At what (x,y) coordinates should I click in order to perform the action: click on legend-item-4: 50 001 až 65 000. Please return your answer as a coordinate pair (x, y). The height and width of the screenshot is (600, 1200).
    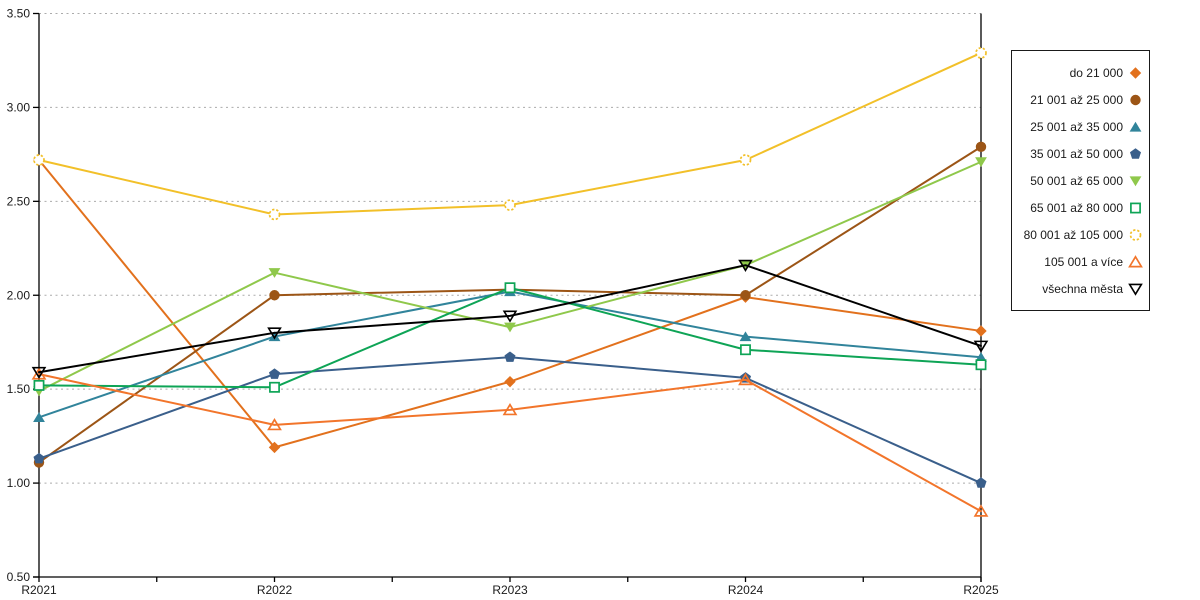
    Looking at the image, I should click on (1081, 180).